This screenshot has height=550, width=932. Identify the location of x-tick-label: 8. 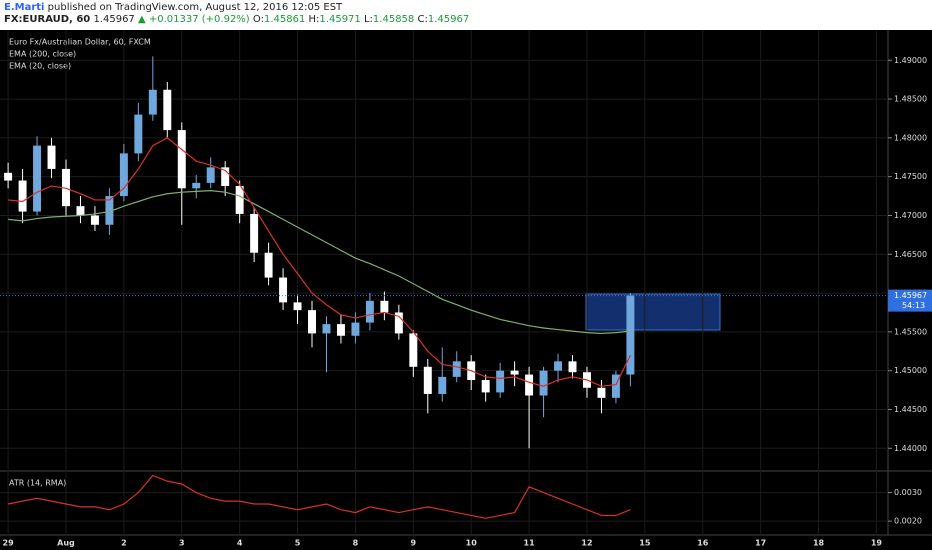
(356, 543).